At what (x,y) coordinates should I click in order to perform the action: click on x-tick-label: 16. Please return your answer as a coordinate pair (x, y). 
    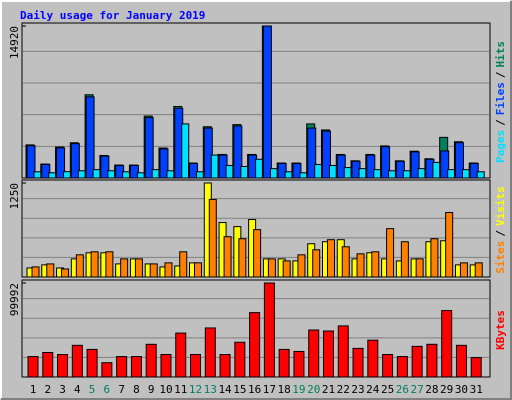
    Looking at the image, I should click on (254, 389).